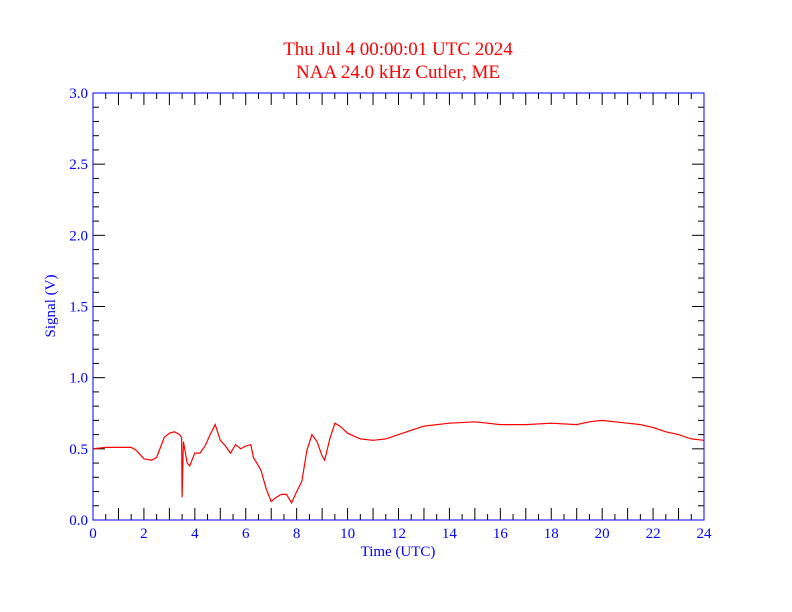 Image resolution: width=792 pixels, height=612 pixels. What do you see at coordinates (501, 534) in the screenshot?
I see `x-tick-label: 16` at bounding box center [501, 534].